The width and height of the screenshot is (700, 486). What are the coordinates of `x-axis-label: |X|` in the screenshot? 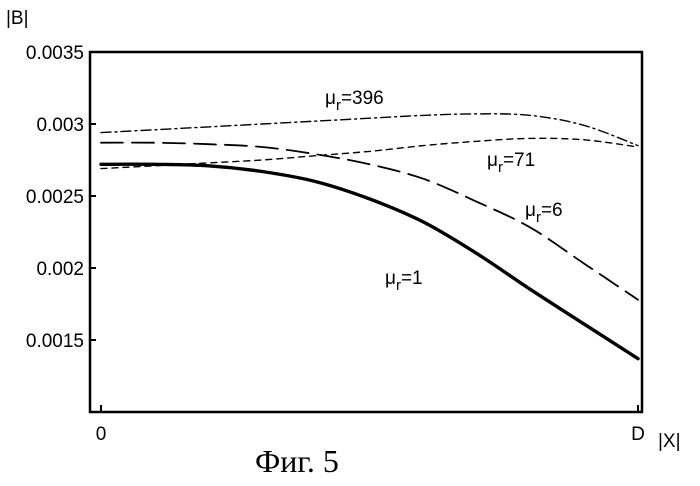 It's located at (669, 441).